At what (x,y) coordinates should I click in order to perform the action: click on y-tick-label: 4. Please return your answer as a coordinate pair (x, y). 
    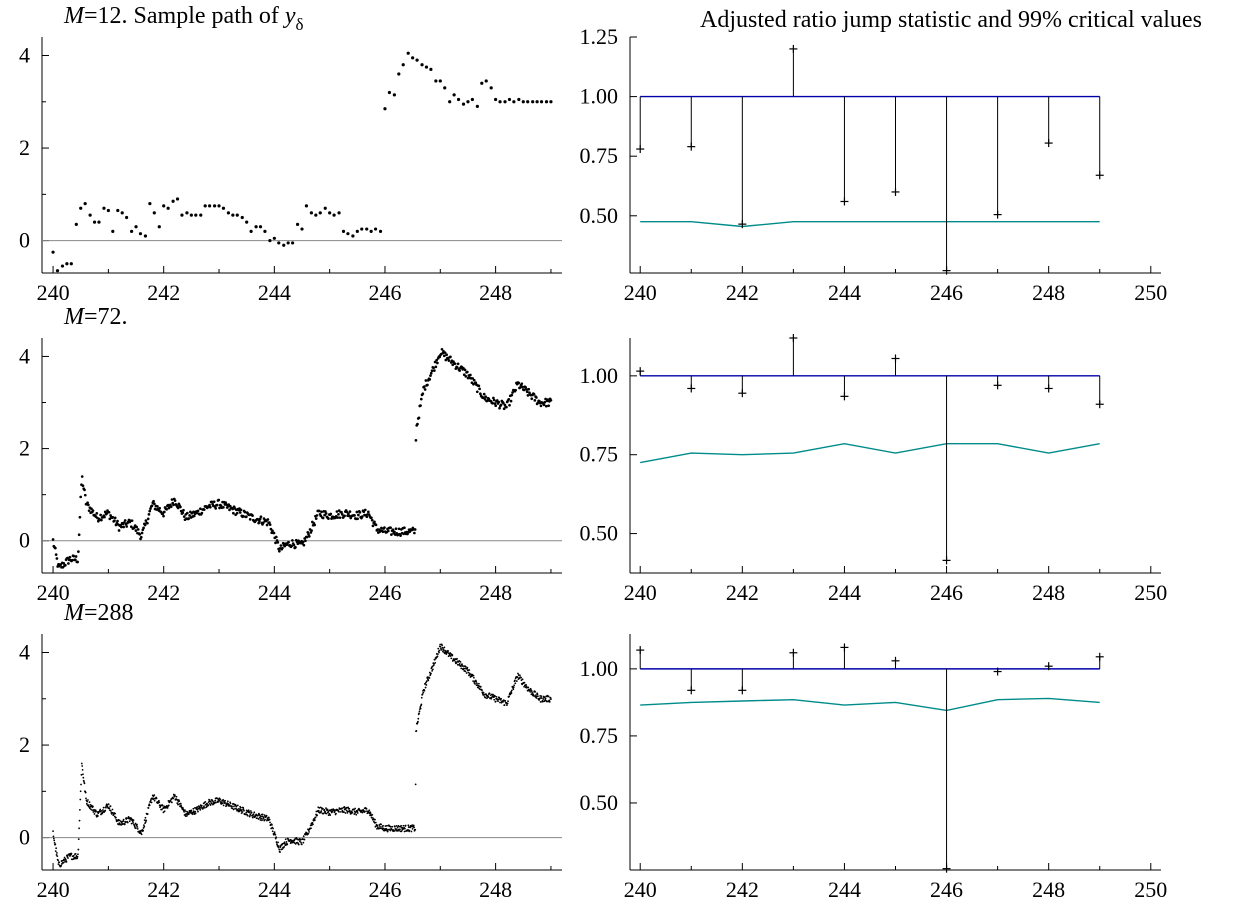
    Looking at the image, I should click on (24, 652).